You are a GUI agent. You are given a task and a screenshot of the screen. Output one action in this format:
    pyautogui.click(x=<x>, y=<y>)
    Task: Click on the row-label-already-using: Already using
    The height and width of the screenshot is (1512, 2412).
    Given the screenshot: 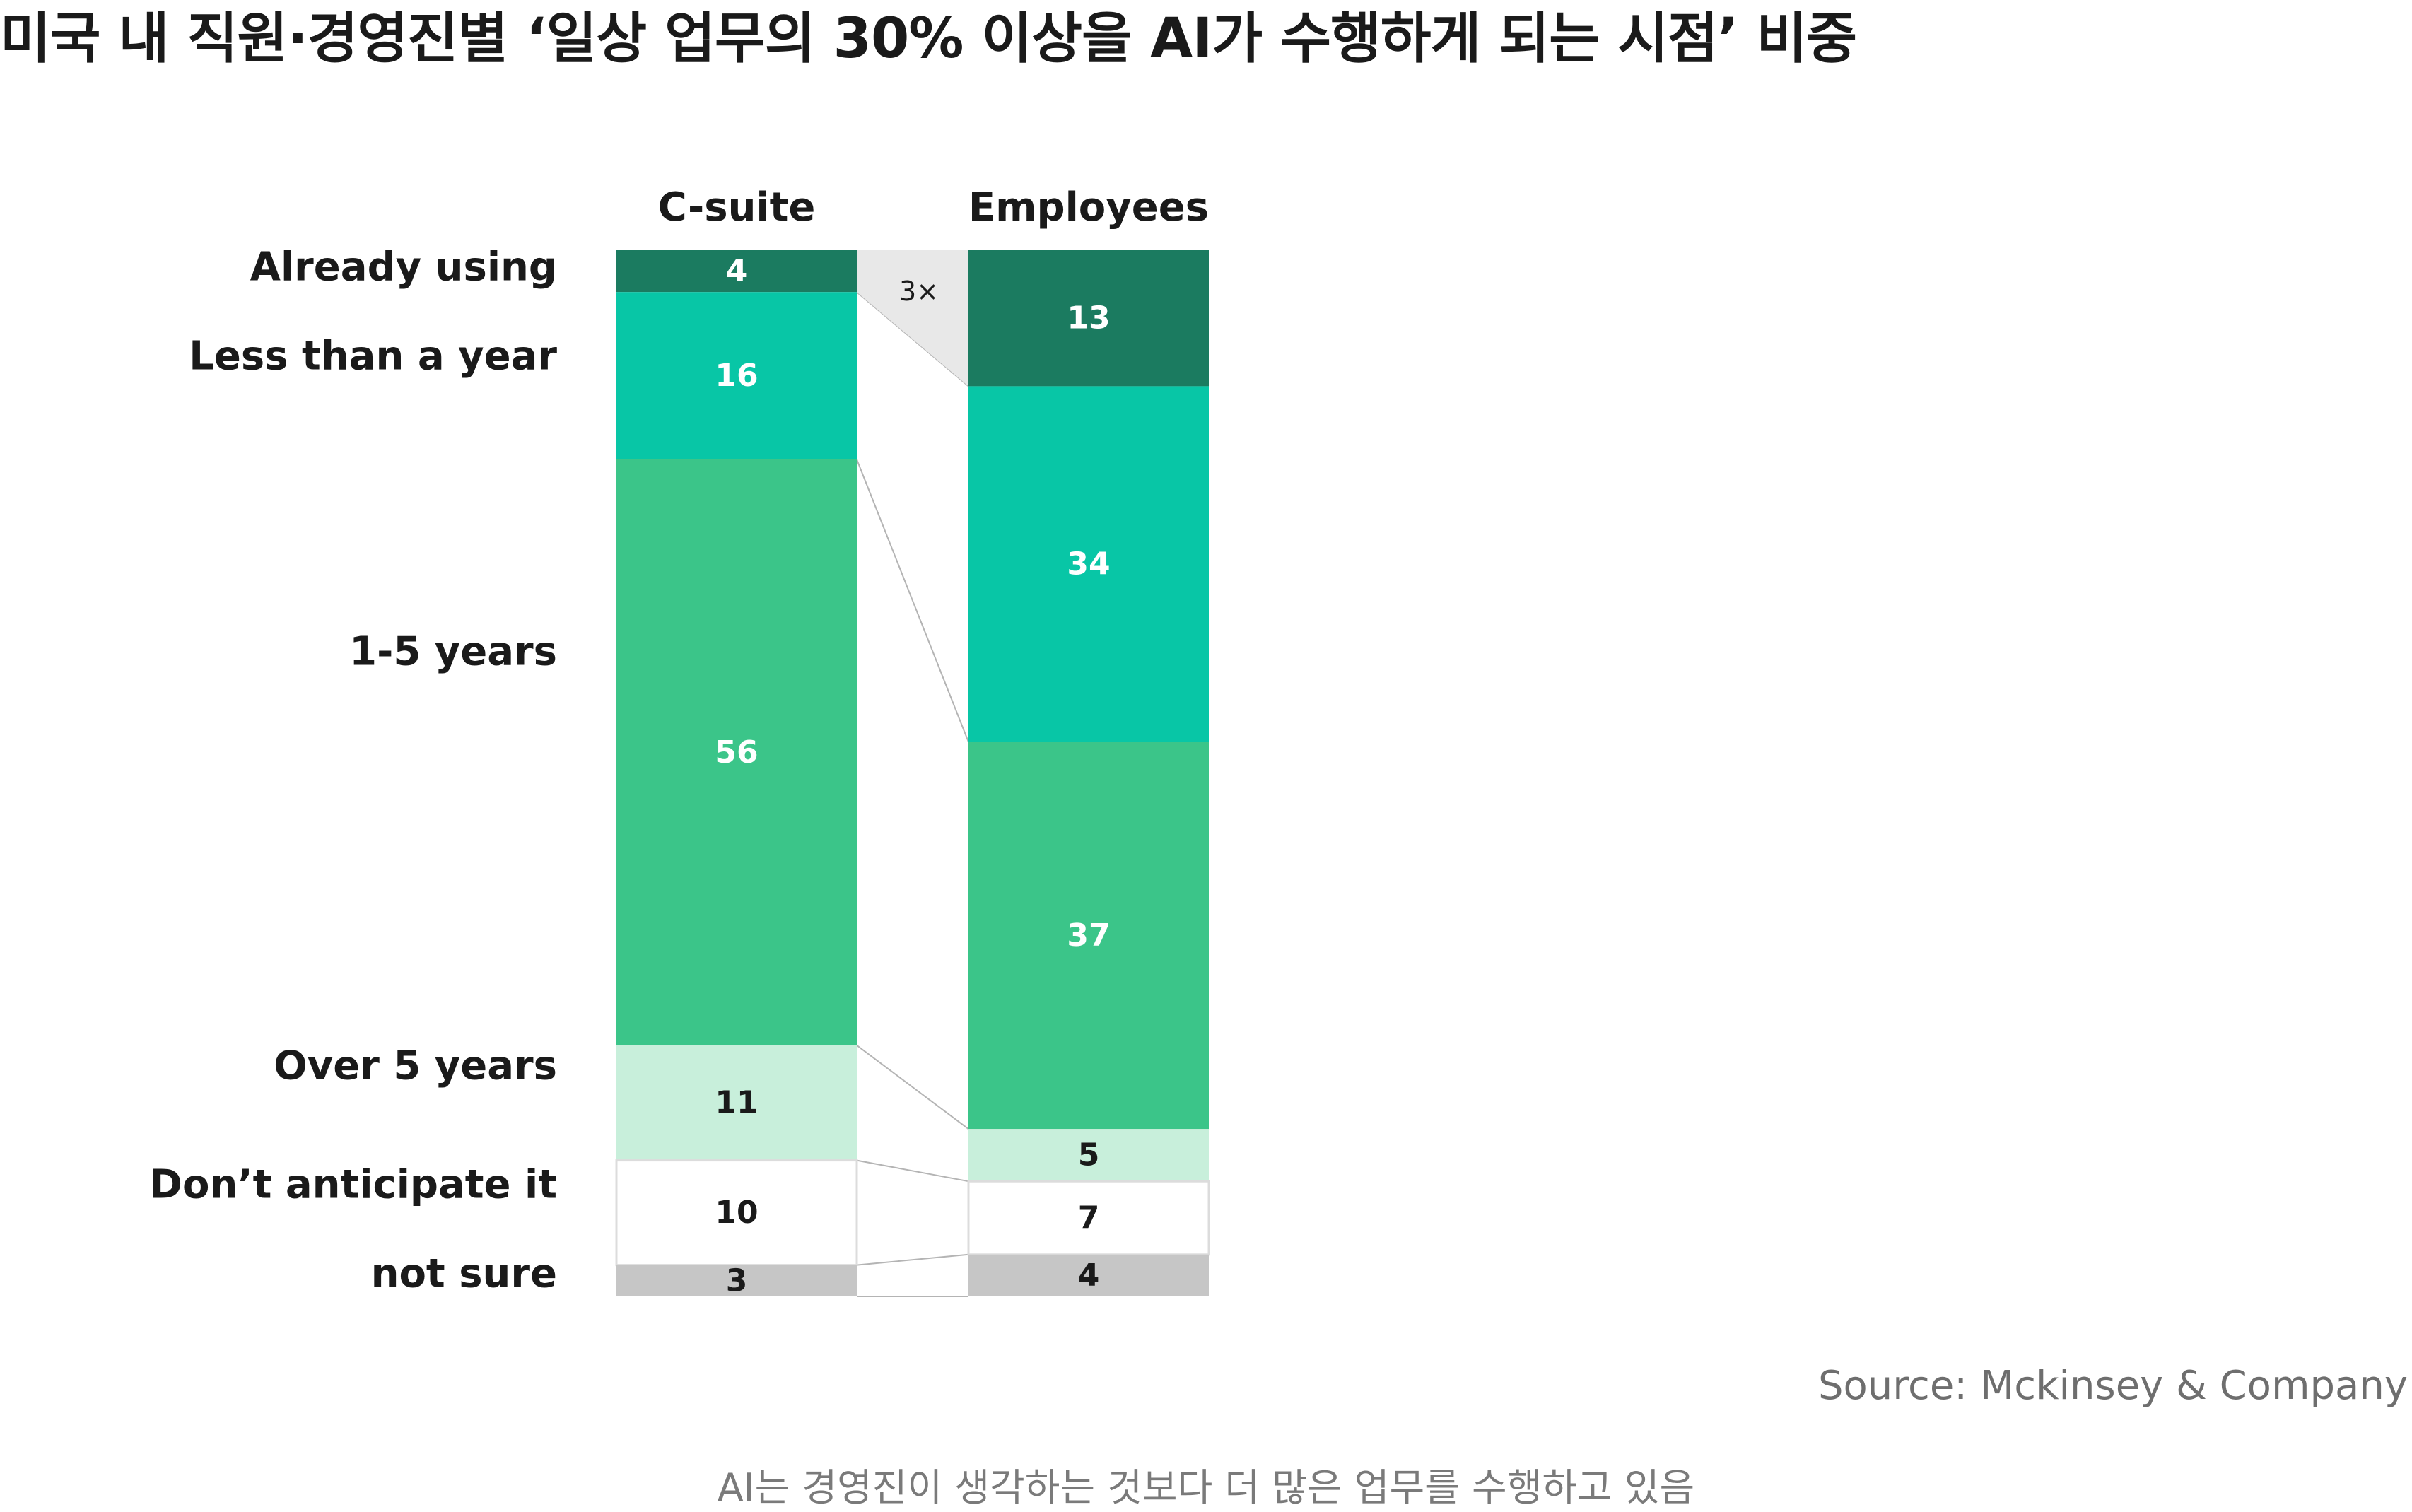 What is the action you would take?
    pyautogui.click(x=403, y=268)
    